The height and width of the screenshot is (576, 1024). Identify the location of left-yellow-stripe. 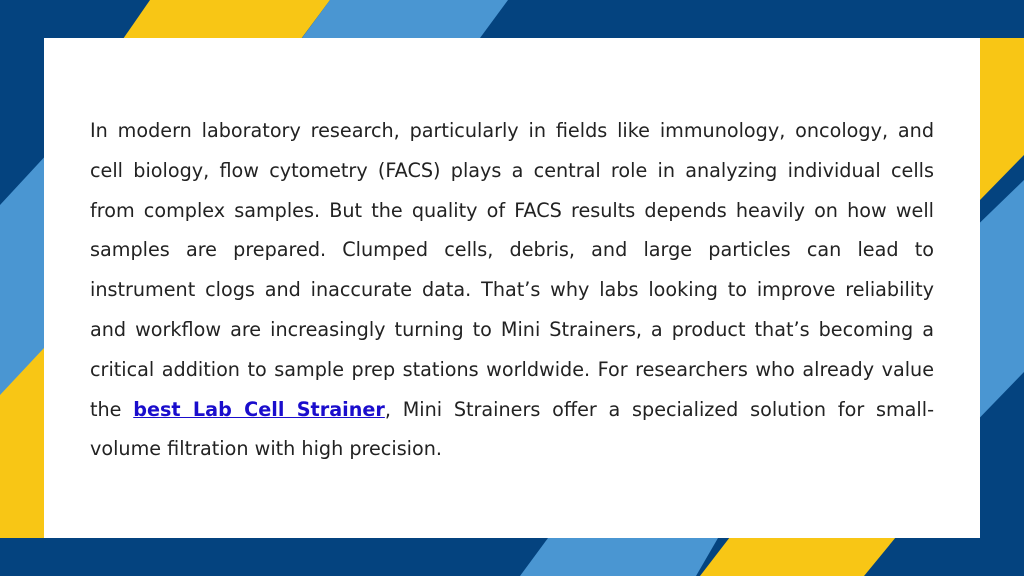
(22, 444).